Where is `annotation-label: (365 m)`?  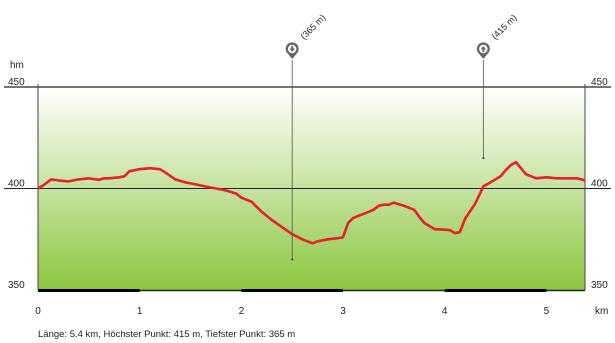
annotation-label: (365 m) is located at coordinates (313, 26).